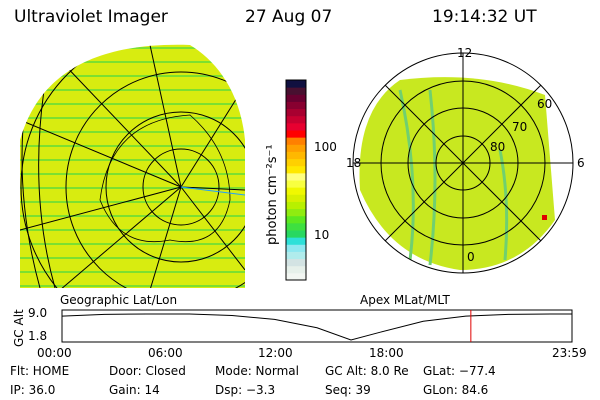 This screenshot has height=400, width=600. What do you see at coordinates (91, 17) in the screenshot?
I see `app-title: Ultraviolet Imager` at bounding box center [91, 17].